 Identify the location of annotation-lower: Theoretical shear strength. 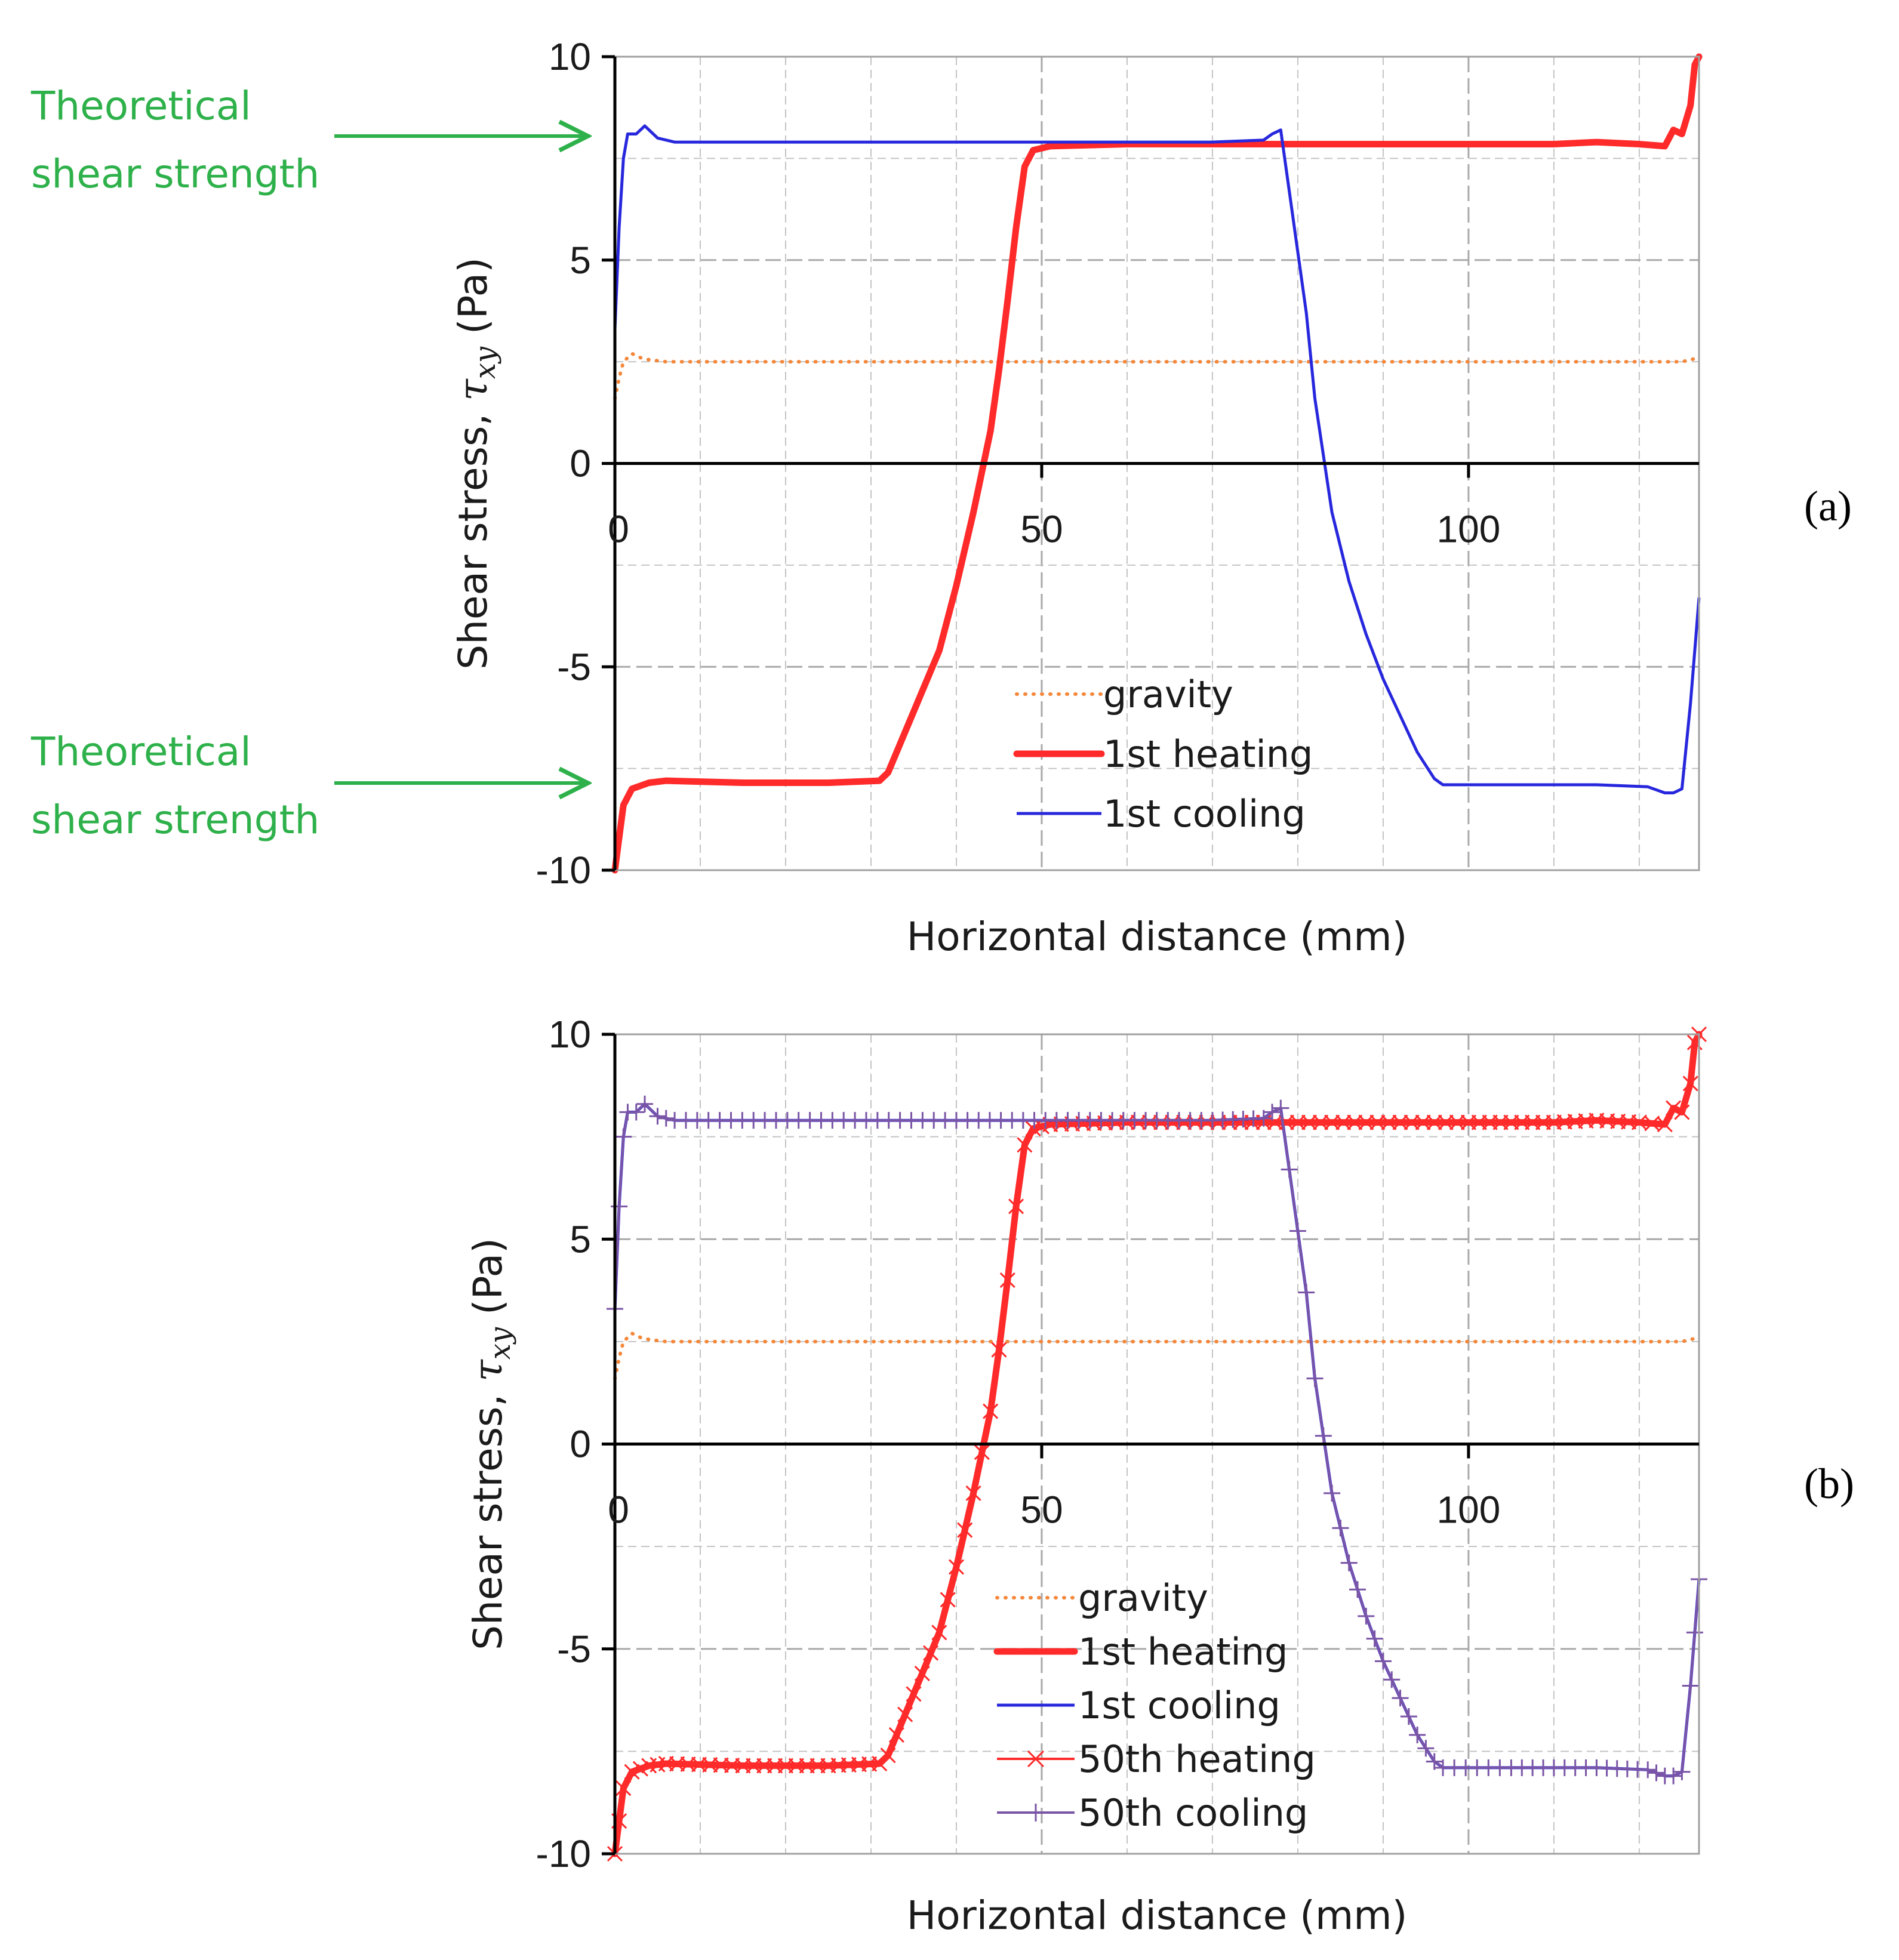
(309, 786).